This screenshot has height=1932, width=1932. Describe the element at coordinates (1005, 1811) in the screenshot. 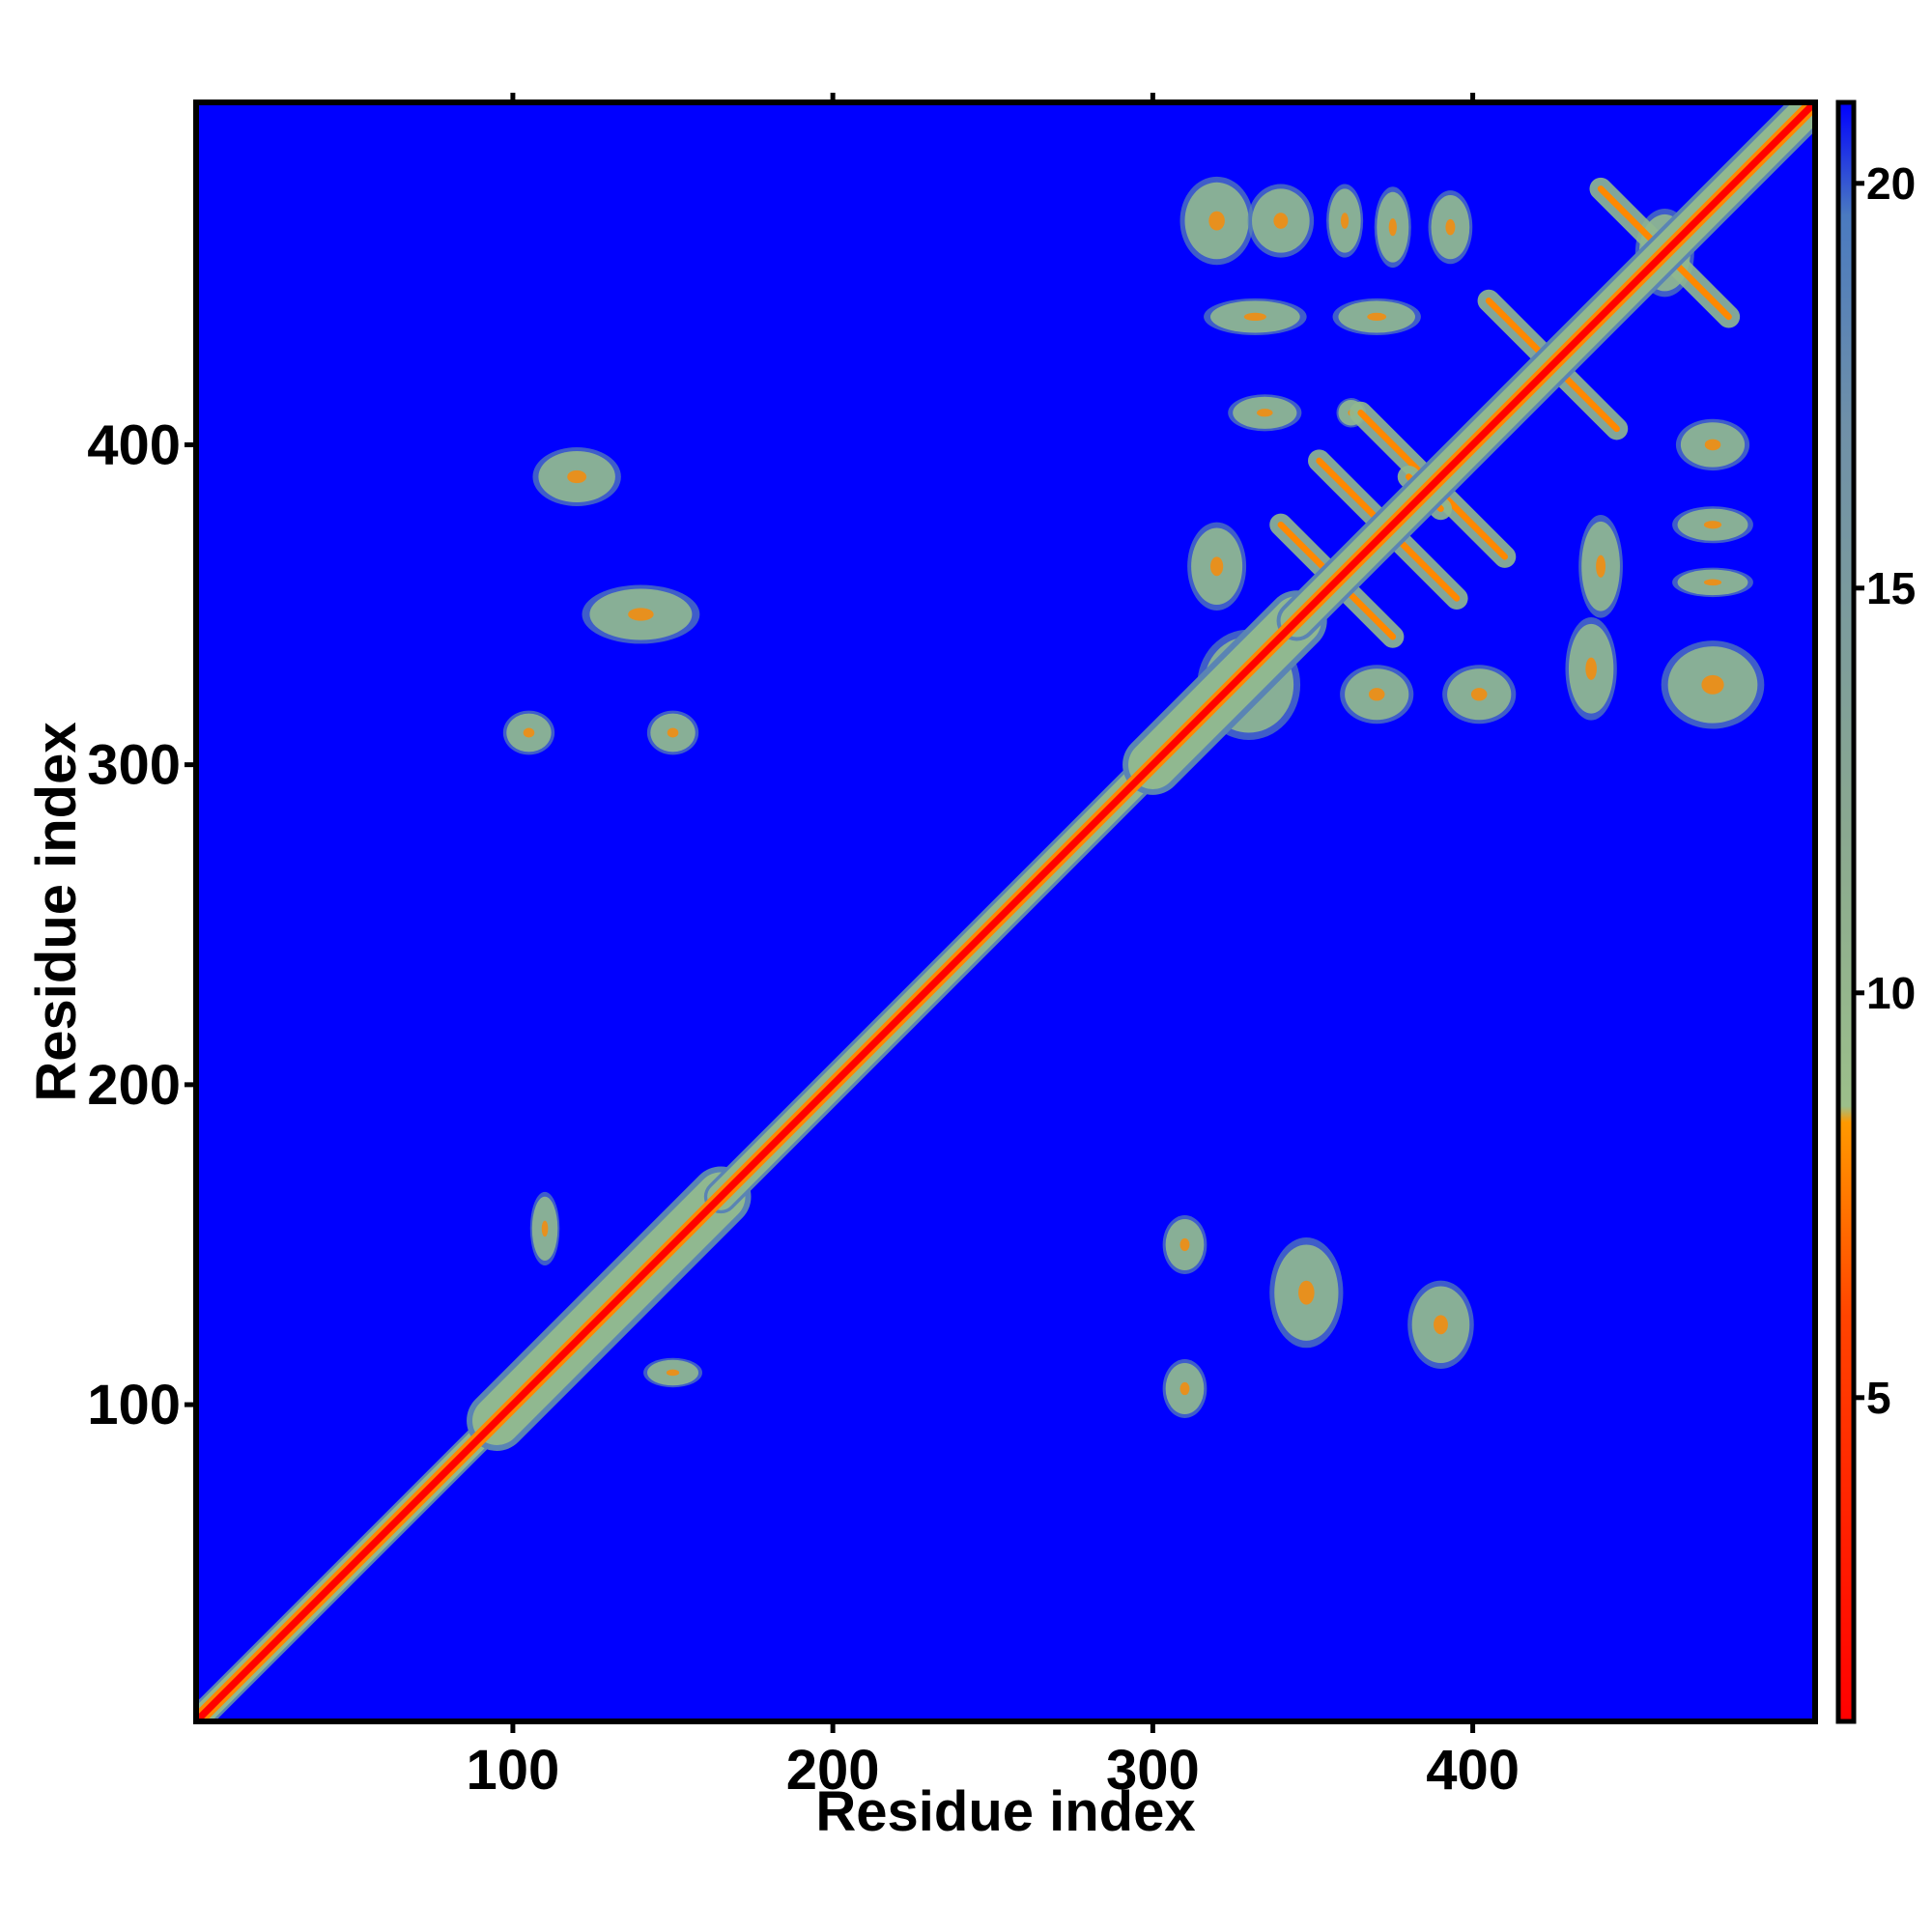

I see `x-axis-label: Residue index` at that location.